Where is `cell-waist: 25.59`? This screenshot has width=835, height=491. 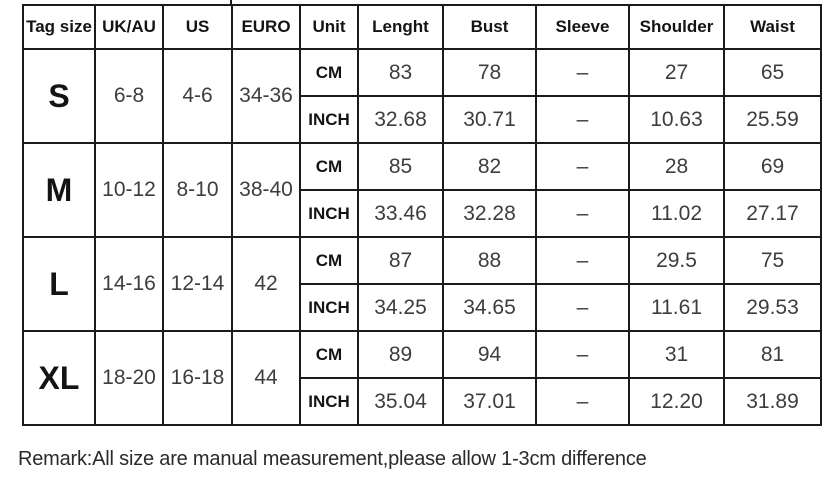
cell-waist: 25.59 is located at coordinates (772, 119).